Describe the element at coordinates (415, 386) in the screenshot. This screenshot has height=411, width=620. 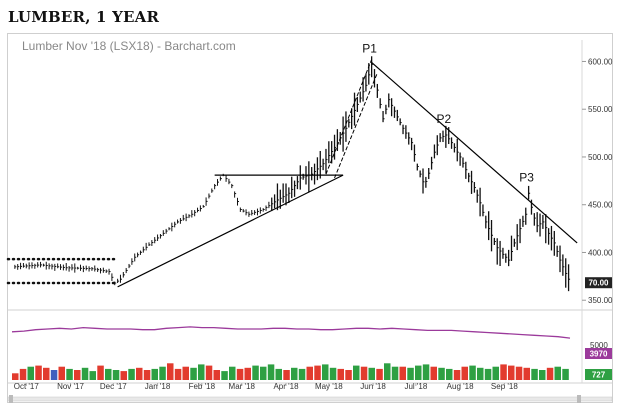
I see `x-tick-label: Jul '18` at that location.